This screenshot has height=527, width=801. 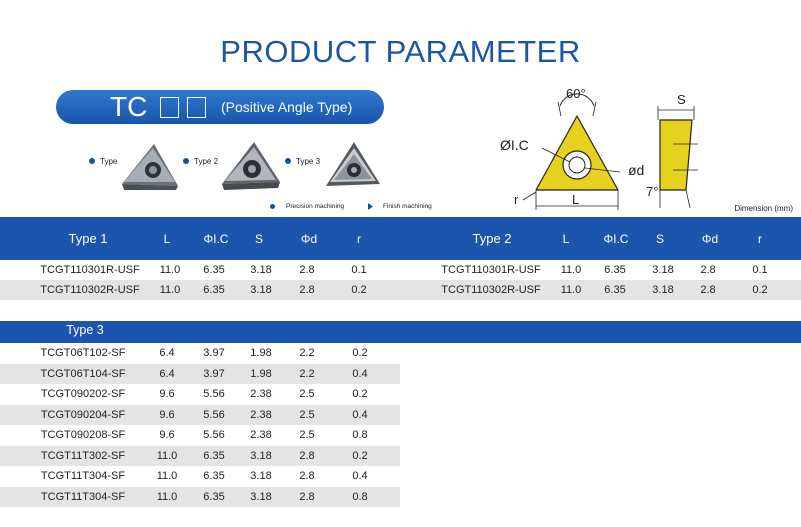 What do you see at coordinates (206, 161) in the screenshot?
I see `type-label: Type 2` at bounding box center [206, 161].